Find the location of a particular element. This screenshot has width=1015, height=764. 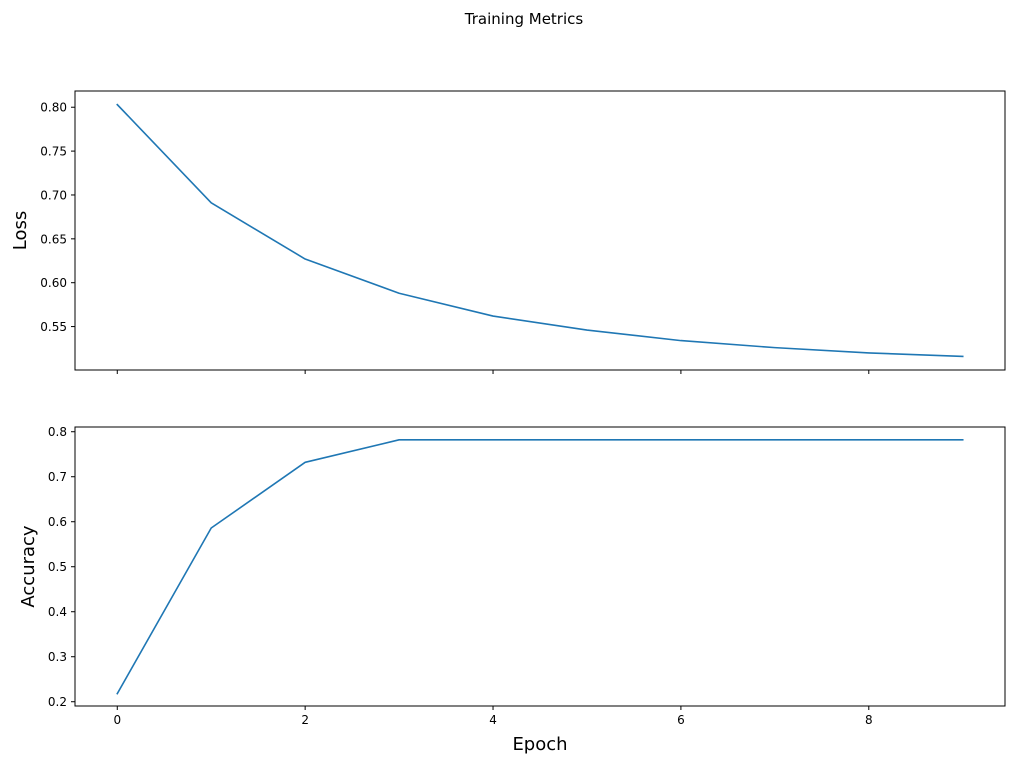

loss-ytick-label: 0.55 is located at coordinates (53, 327).